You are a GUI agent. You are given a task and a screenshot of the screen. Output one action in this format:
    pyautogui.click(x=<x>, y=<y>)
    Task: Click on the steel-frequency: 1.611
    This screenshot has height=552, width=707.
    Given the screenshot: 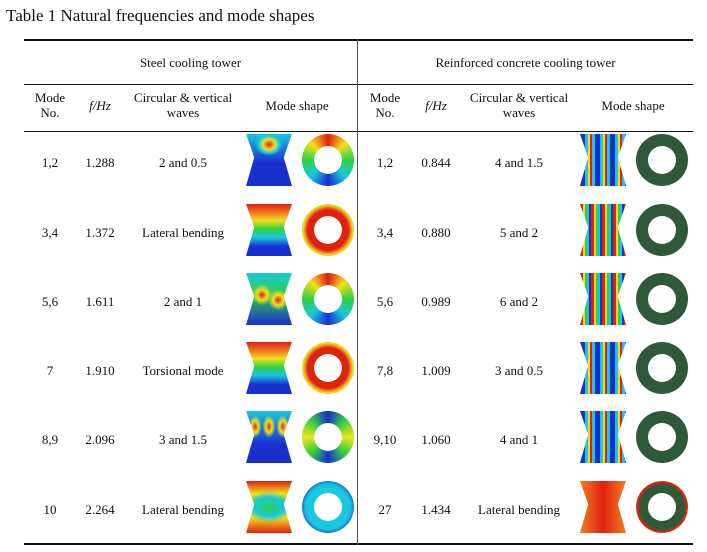 What is the action you would take?
    pyautogui.click(x=100, y=301)
    